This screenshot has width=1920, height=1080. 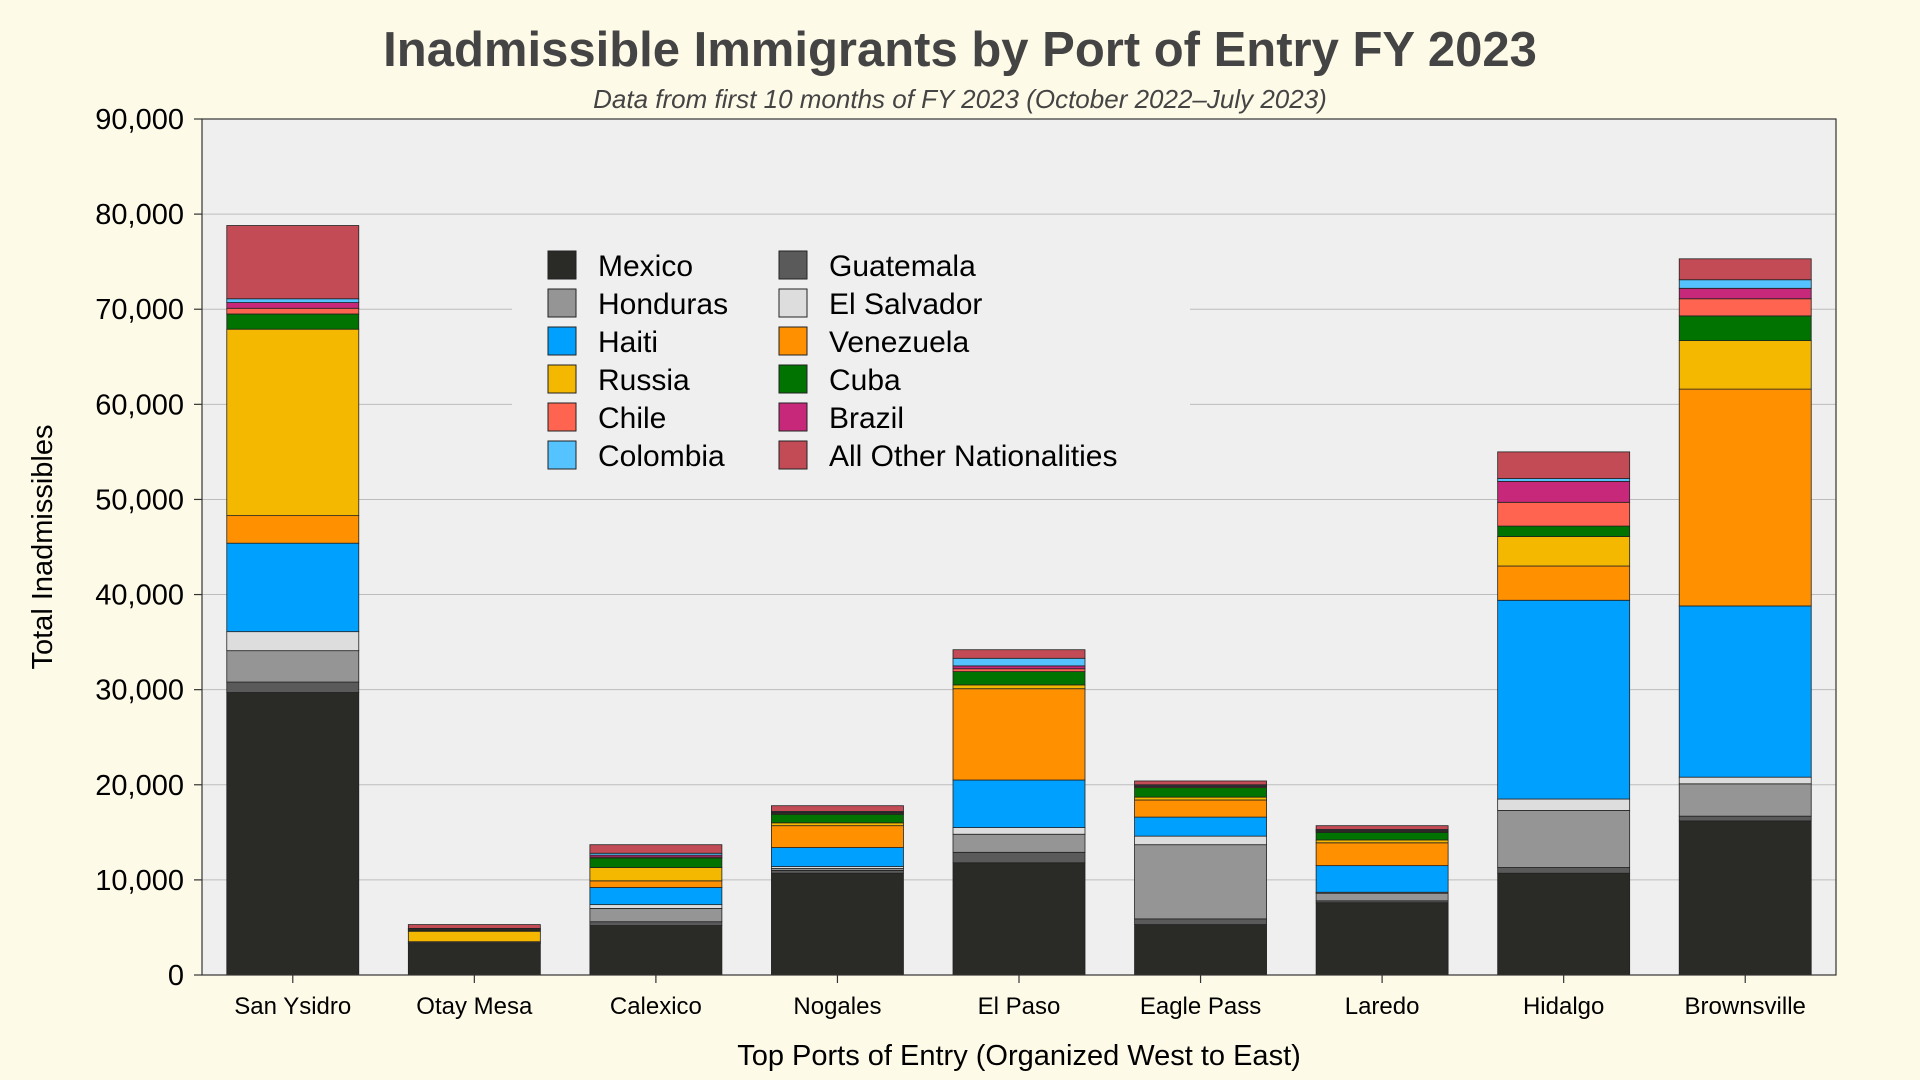 I want to click on legend-label: Honduras, so click(x=663, y=304).